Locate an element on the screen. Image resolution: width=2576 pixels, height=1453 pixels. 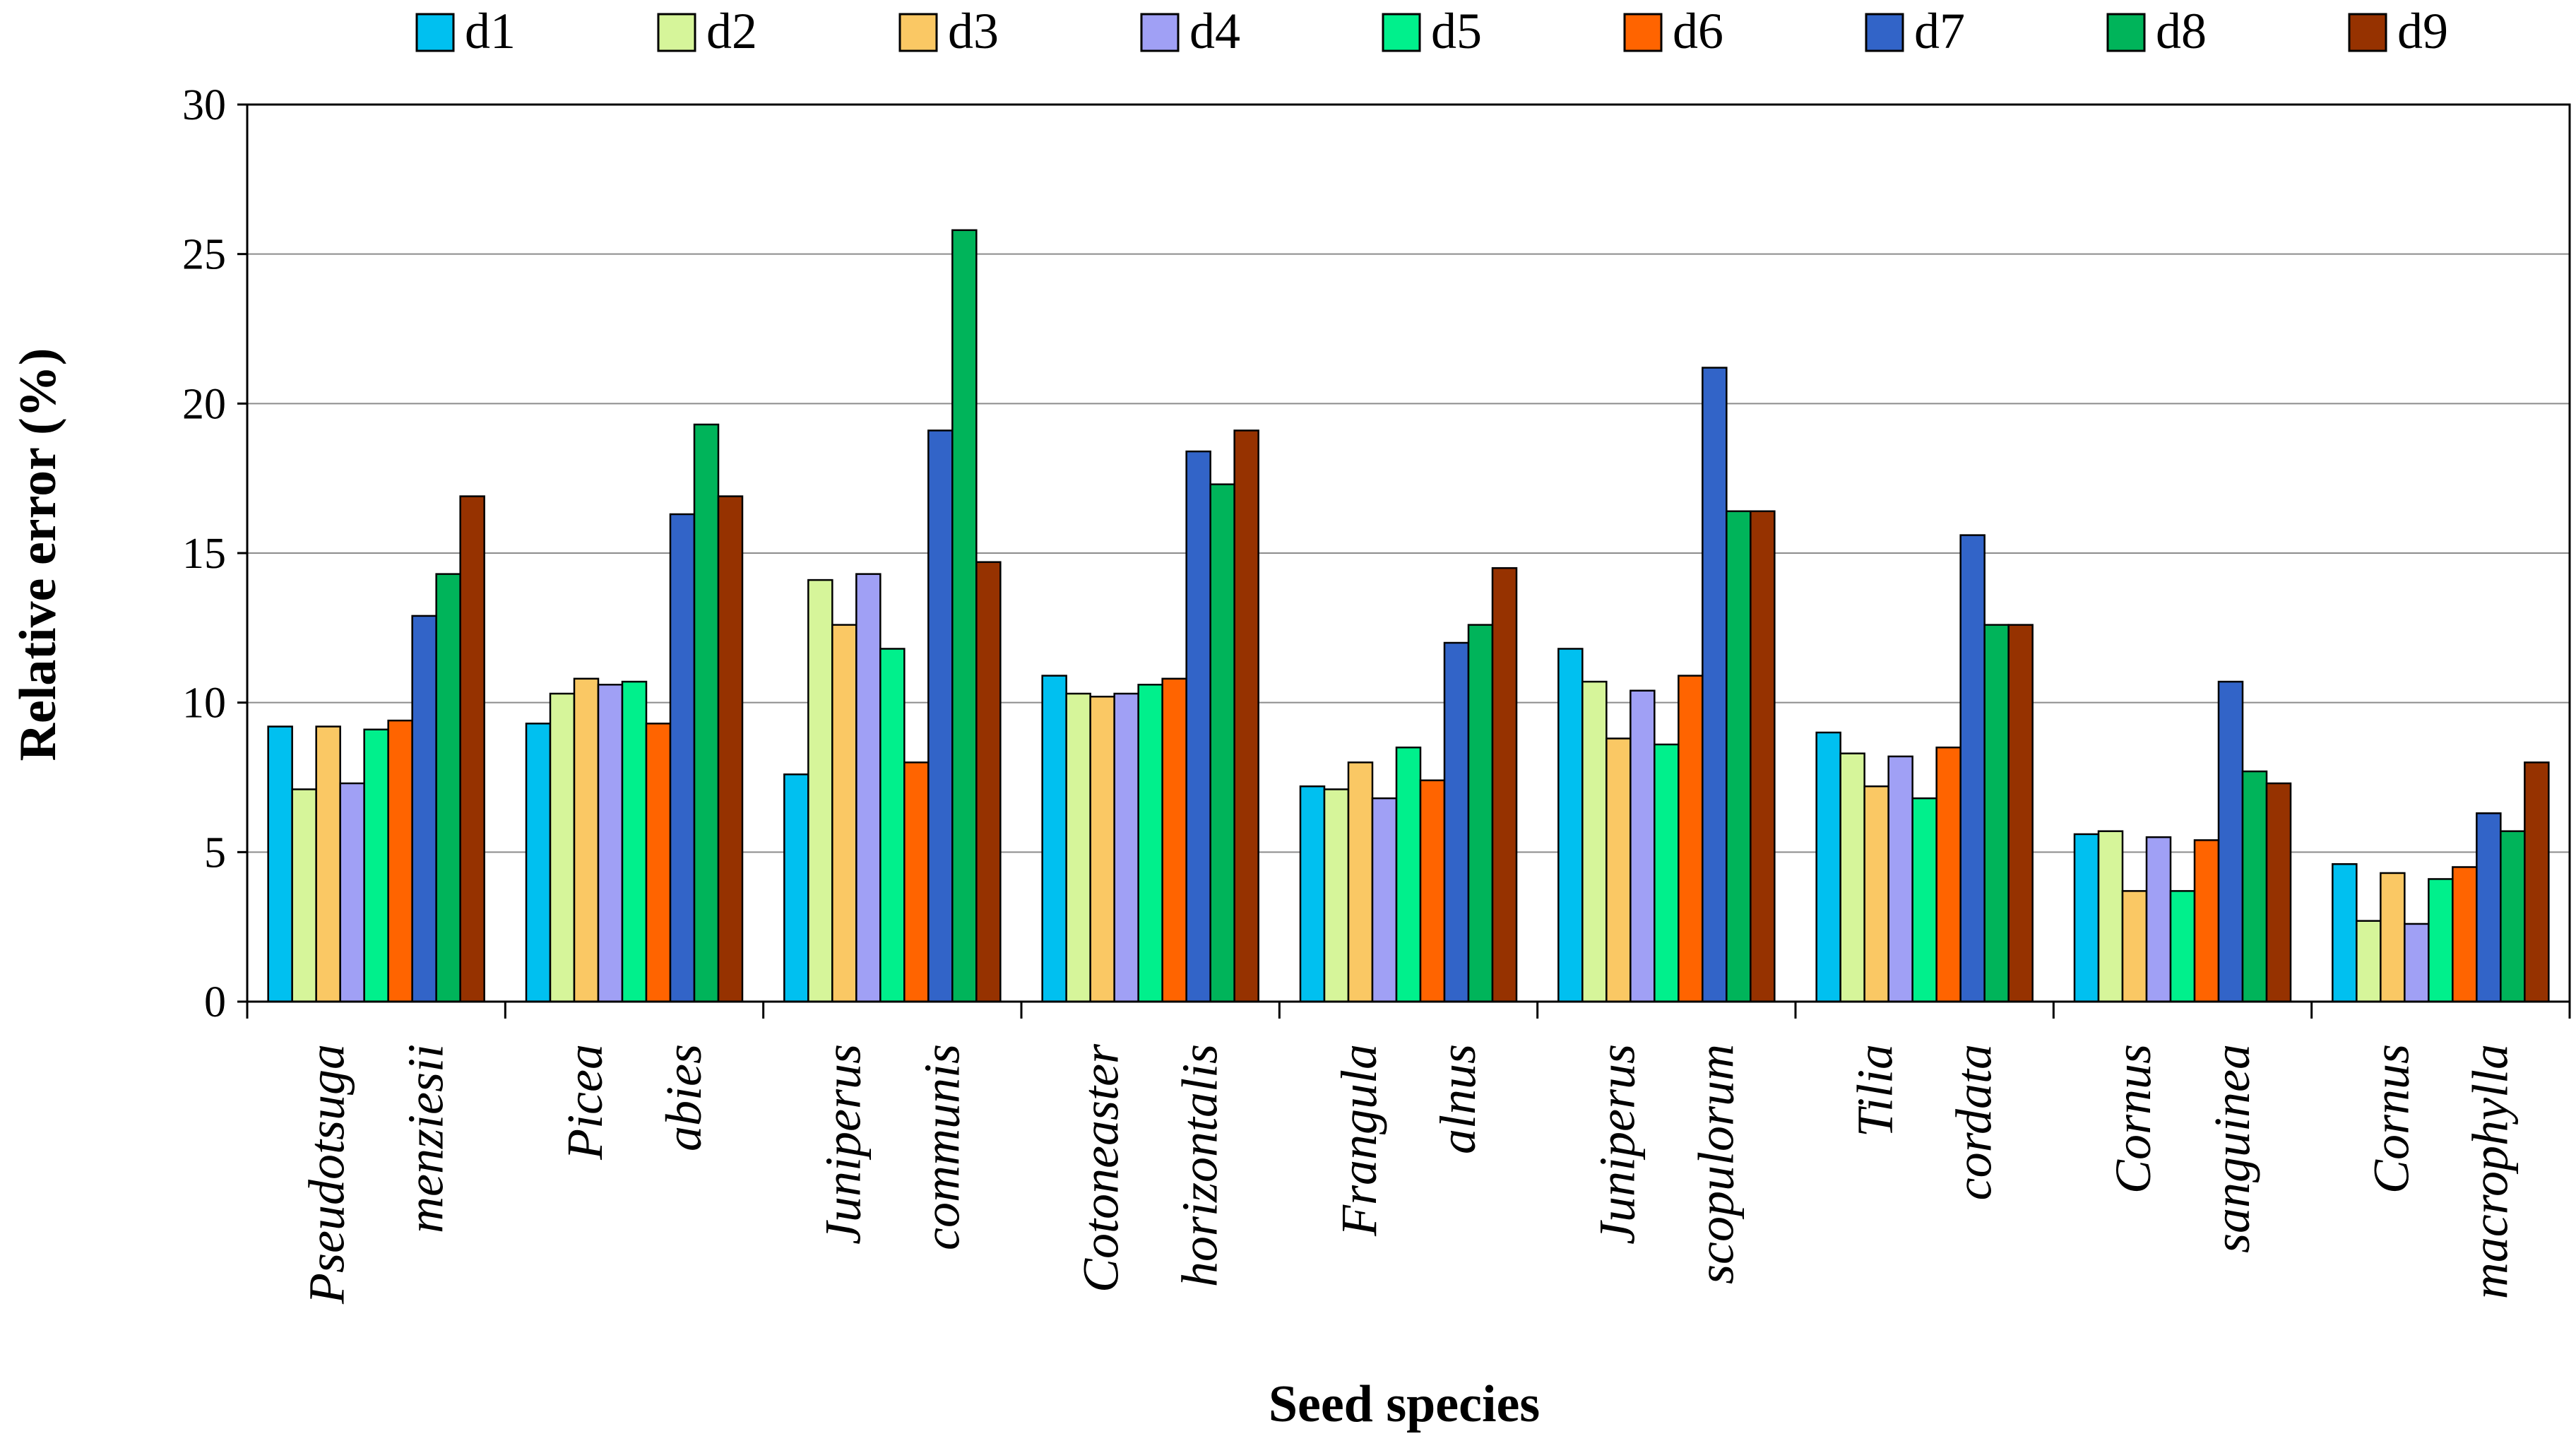
legend-swatch-d6 is located at coordinates (1643, 33).